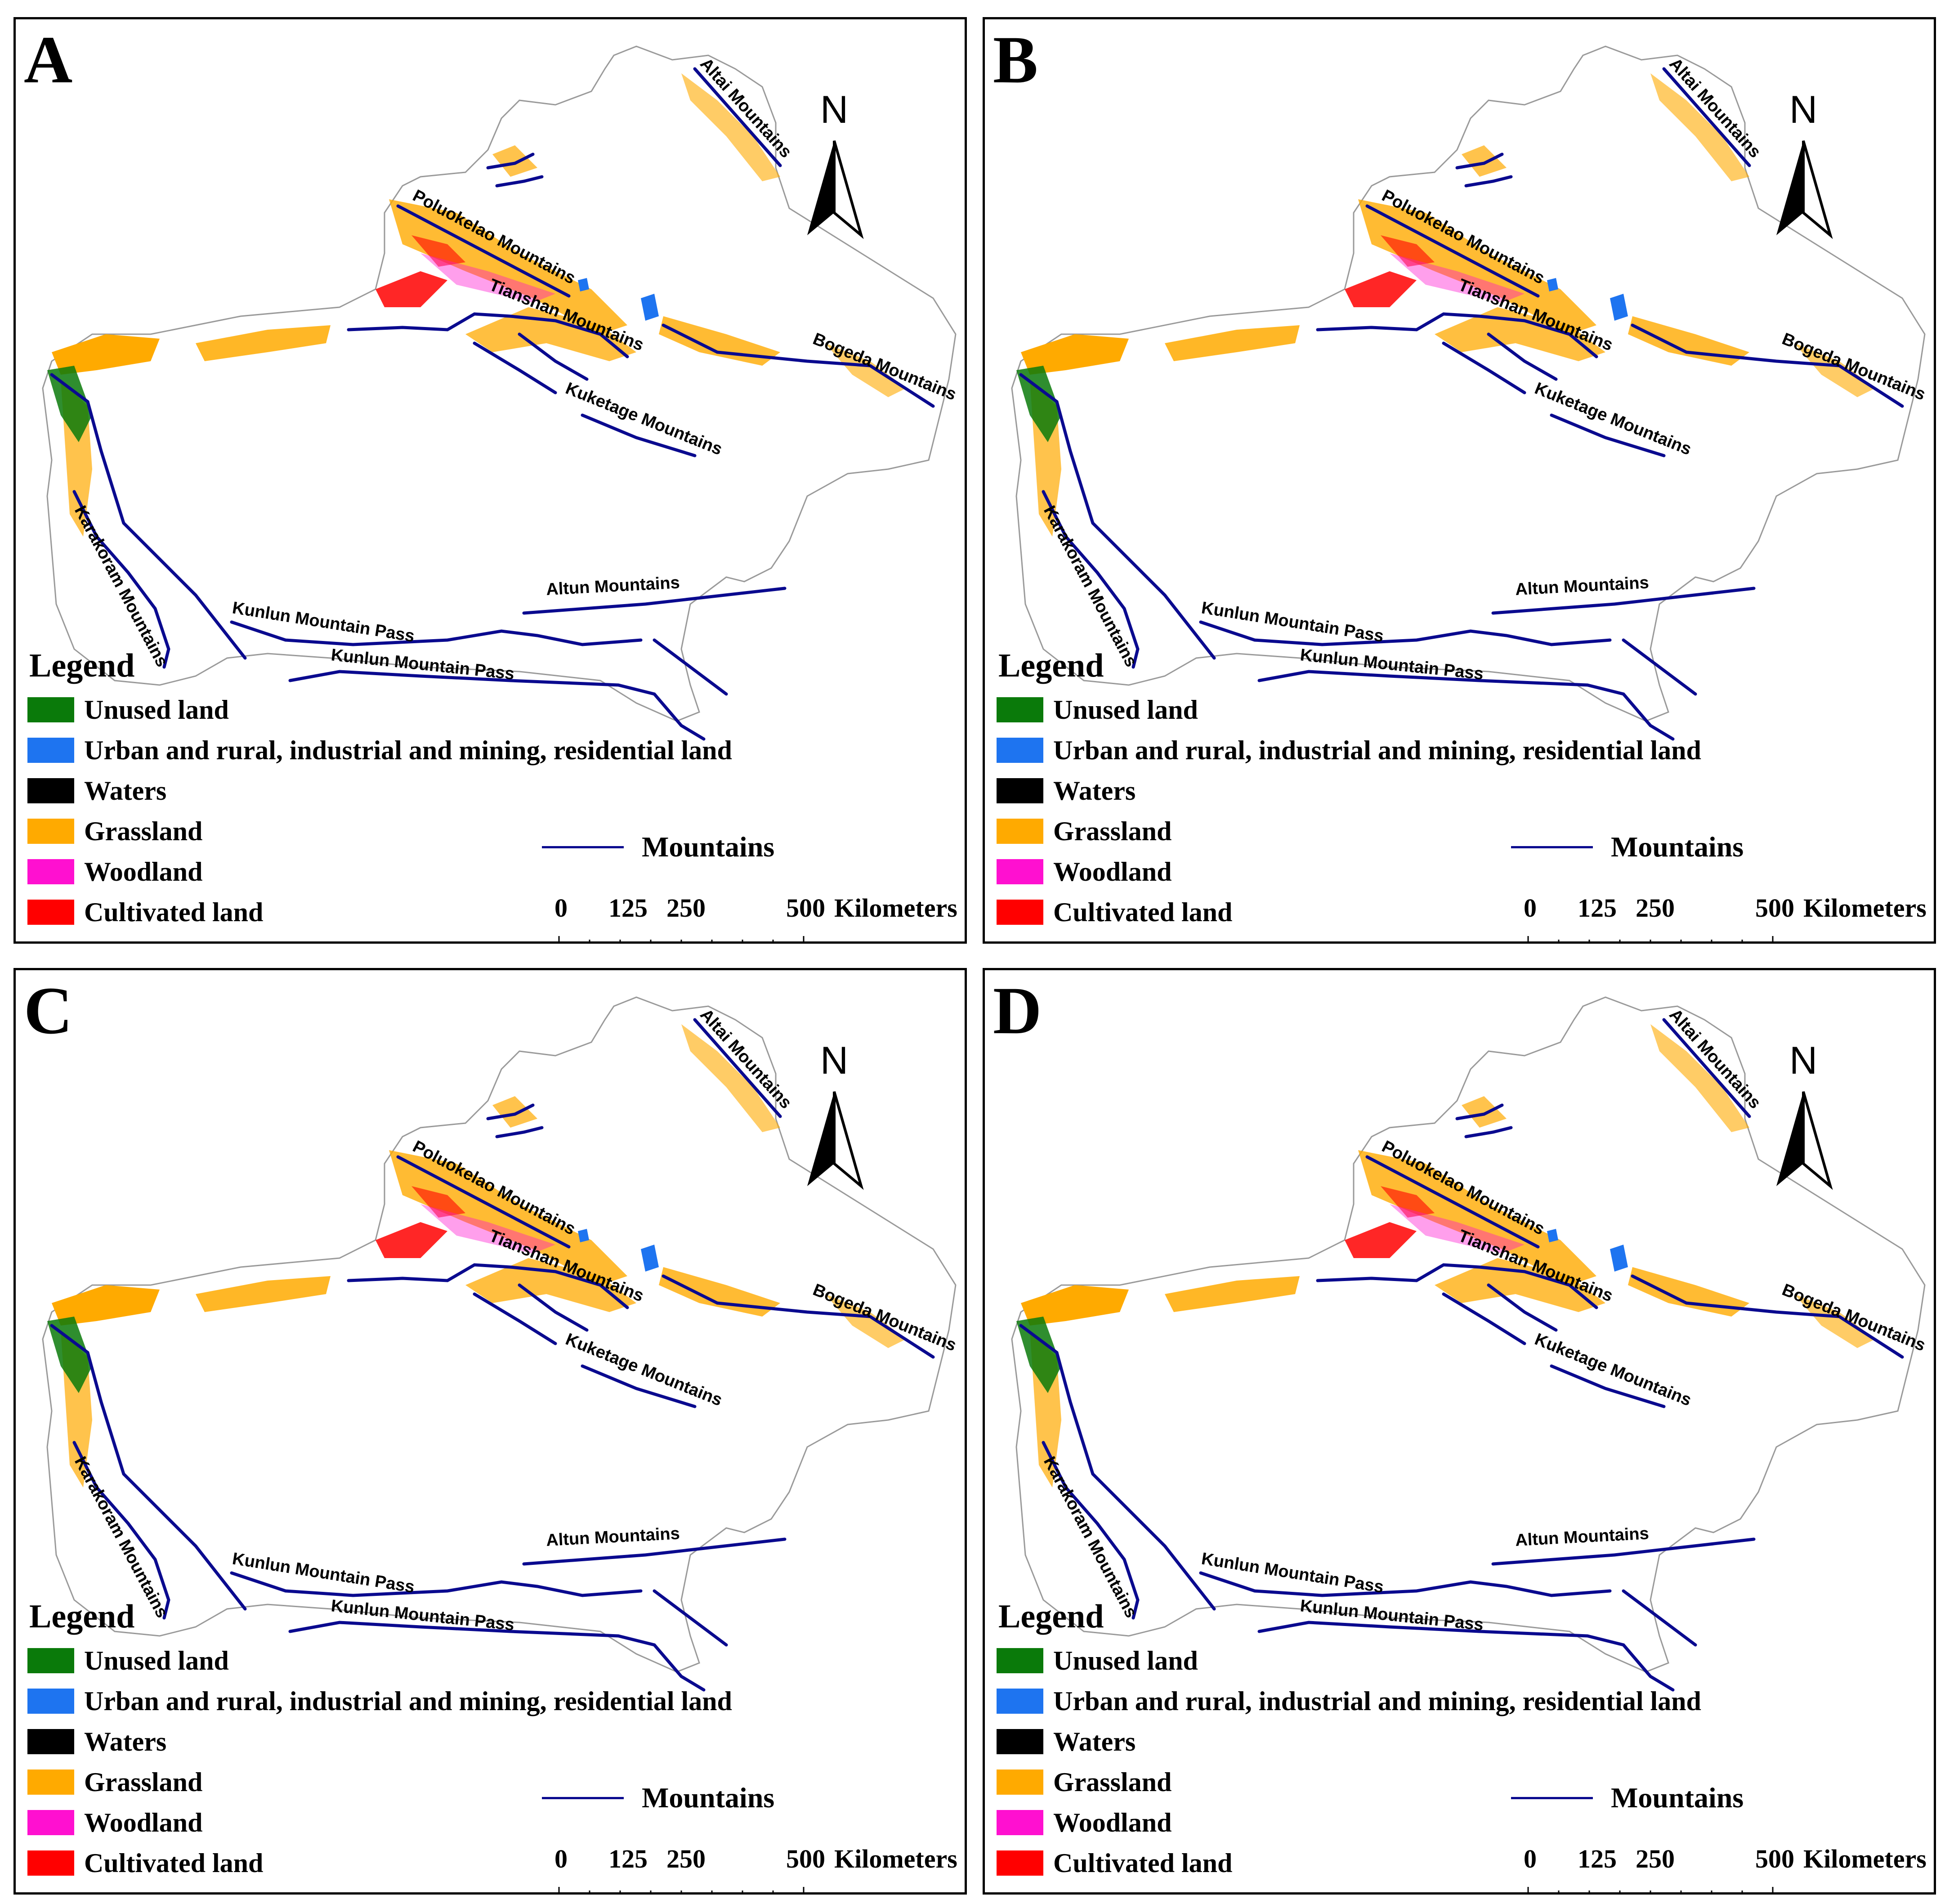 This screenshot has height=1904, width=1945. Describe the element at coordinates (709, 1798) in the screenshot. I see `mountains-label: Mountains` at that location.